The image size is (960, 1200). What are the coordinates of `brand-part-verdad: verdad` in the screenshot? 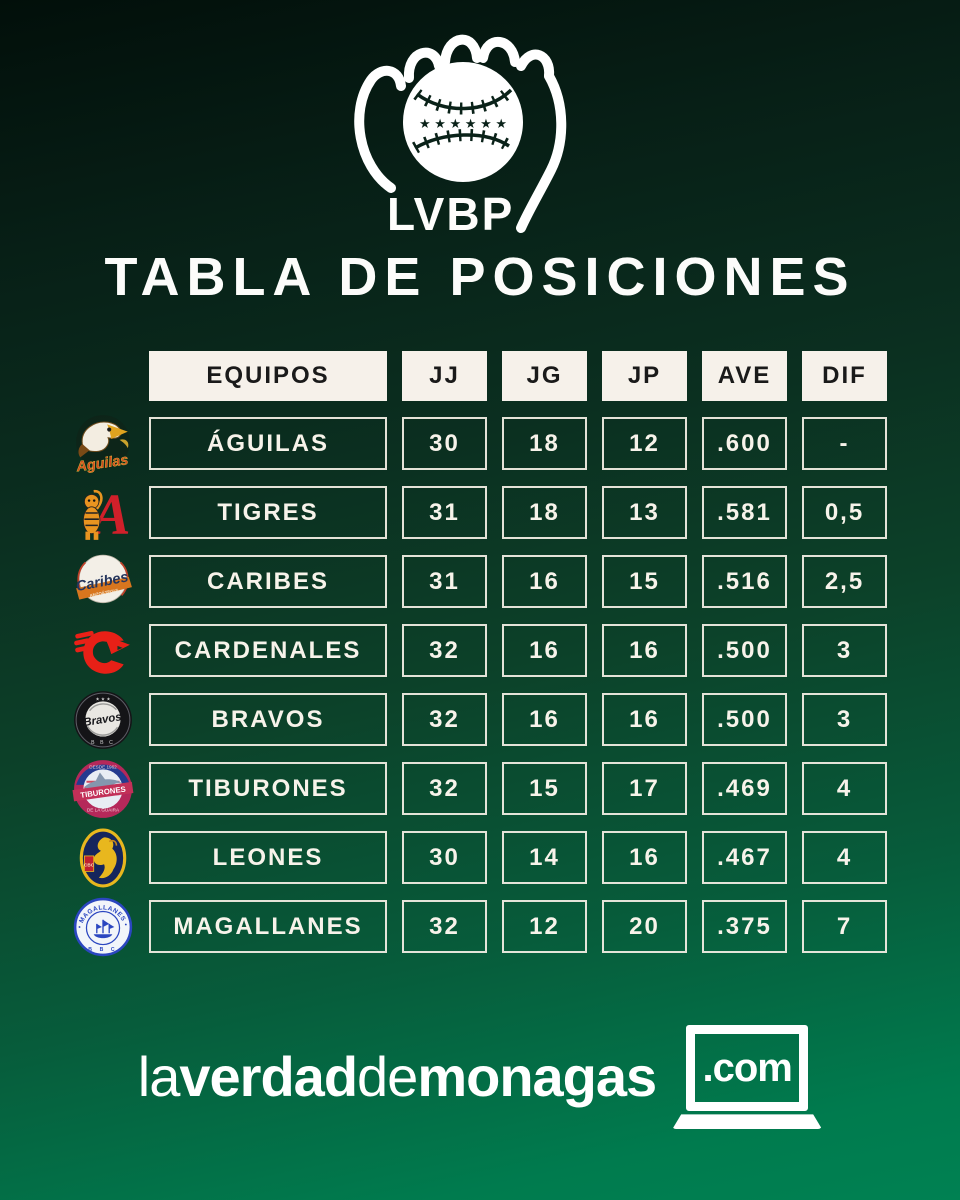 It's located at (268, 1077).